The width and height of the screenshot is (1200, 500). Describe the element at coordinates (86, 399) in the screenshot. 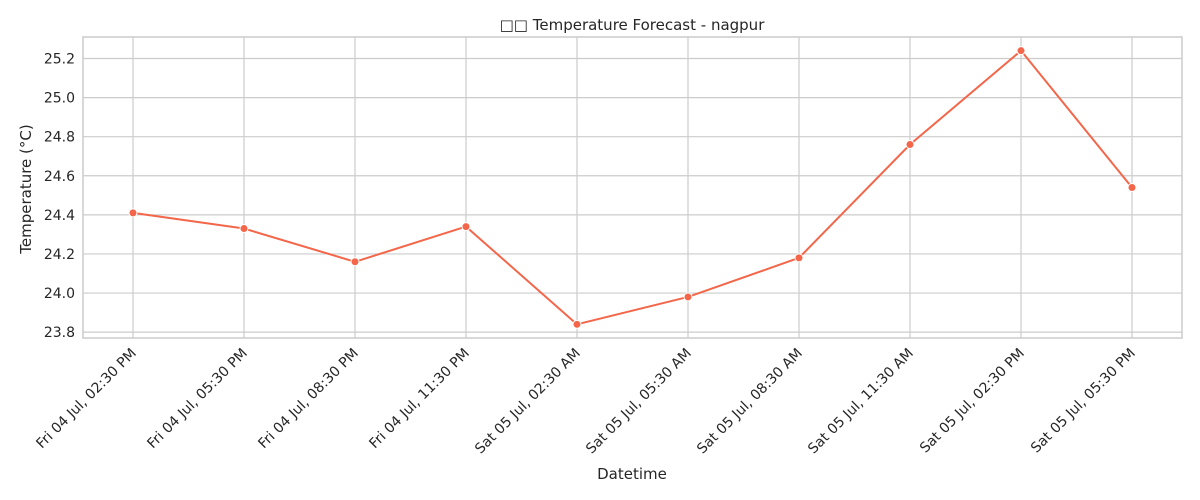

I see `x-tick-label: Fri 04 Jul, 02:30 PM` at that location.